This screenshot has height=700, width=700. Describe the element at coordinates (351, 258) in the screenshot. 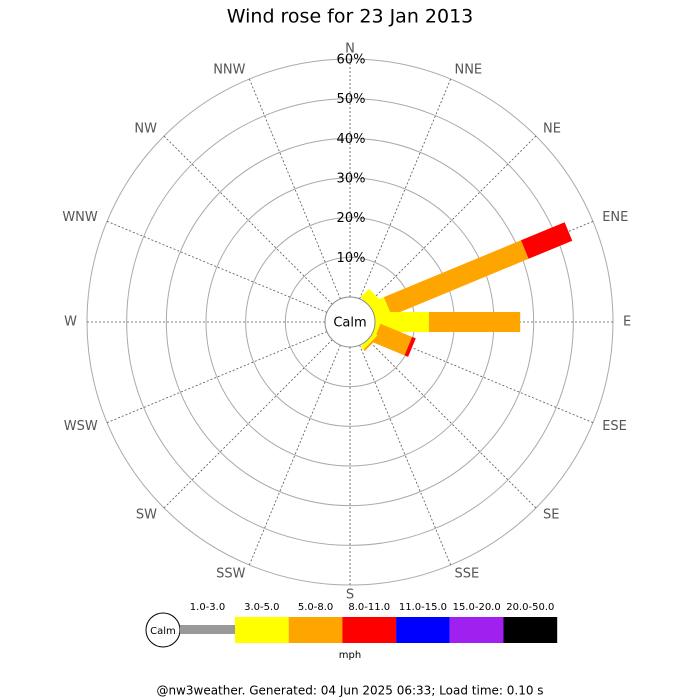

I see `r-tick-label: 10%` at that location.